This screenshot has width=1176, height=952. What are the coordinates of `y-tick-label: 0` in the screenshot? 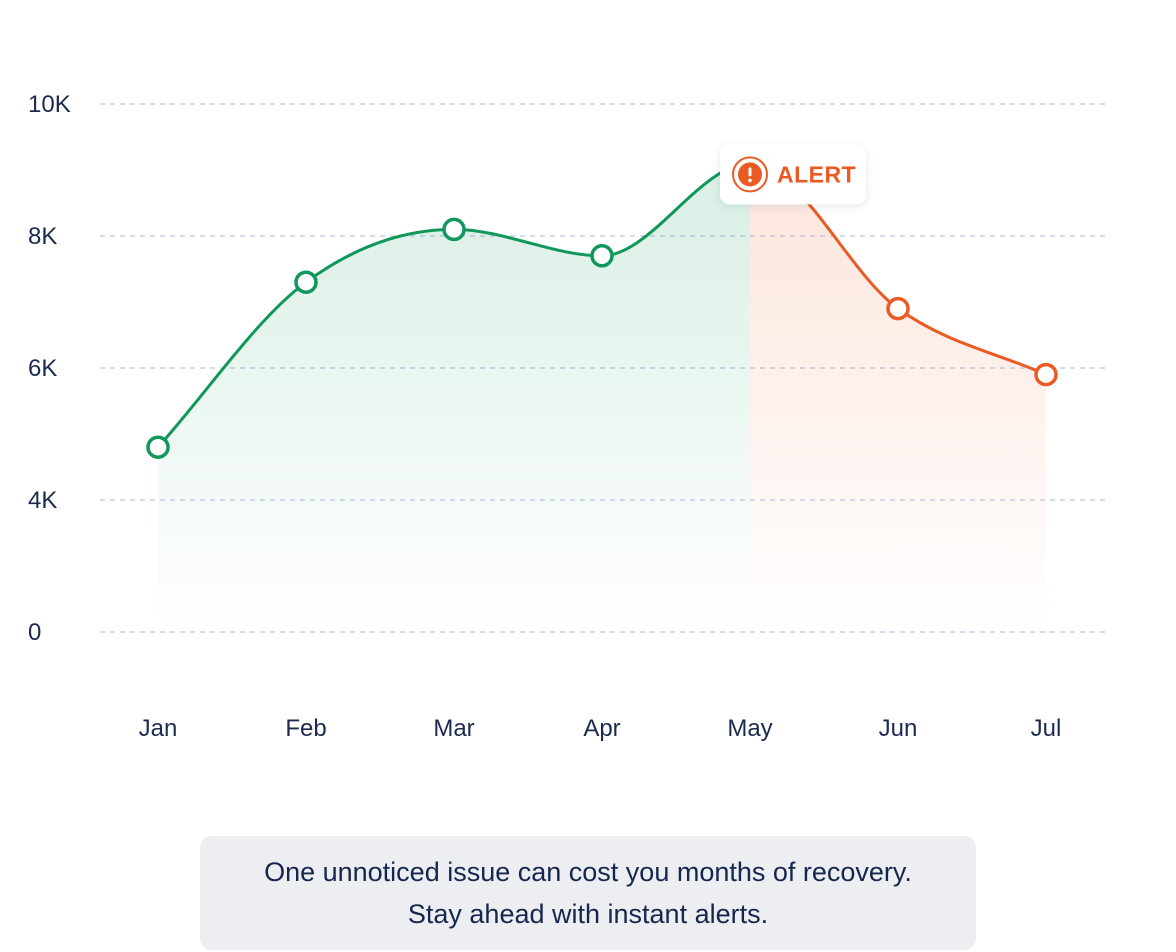 It's located at (34, 632).